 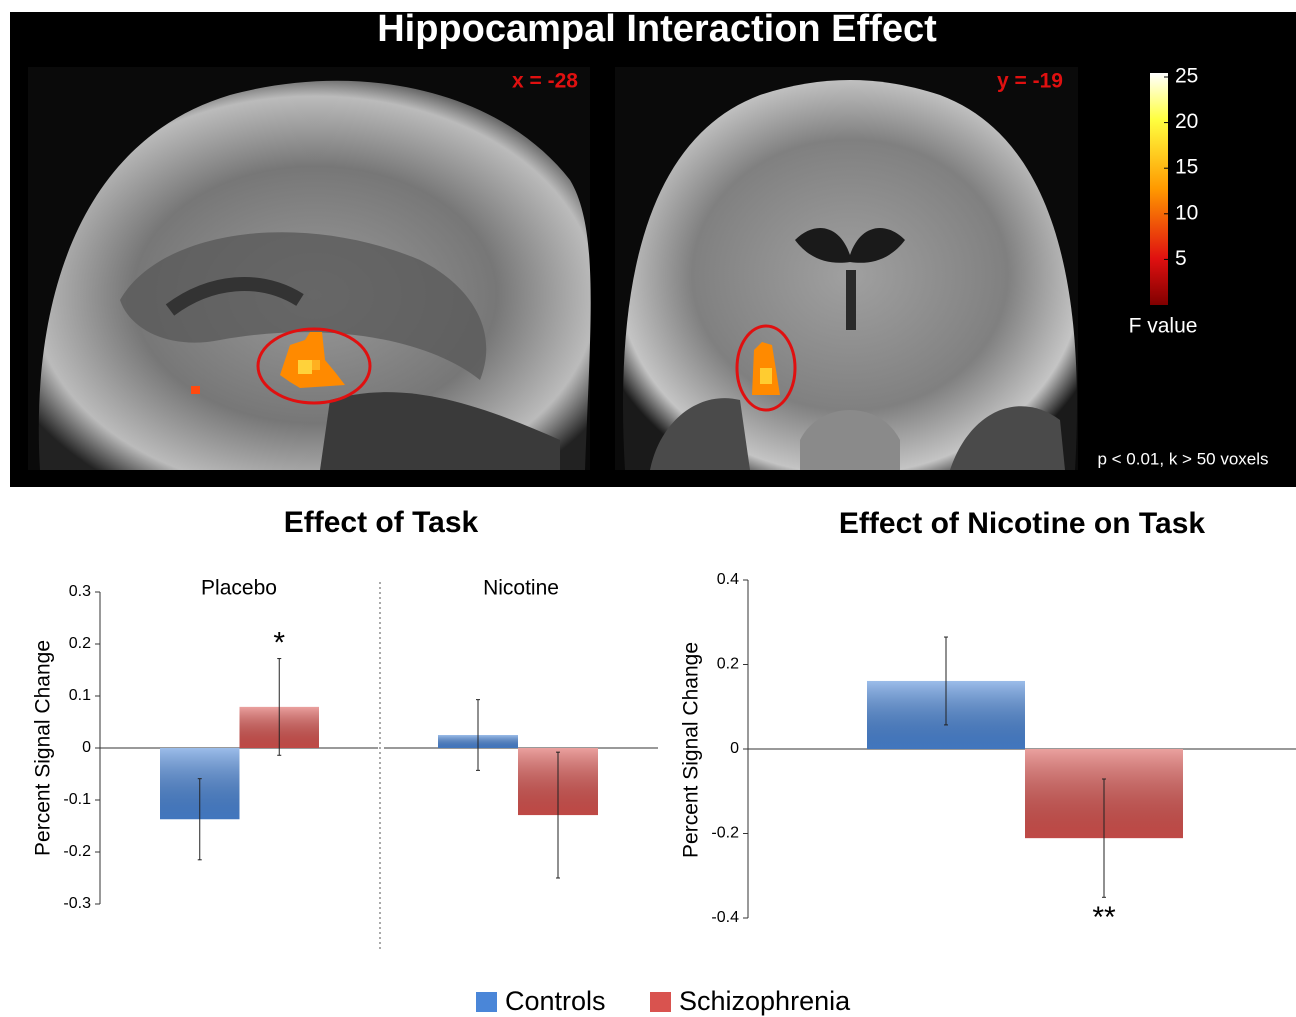 What do you see at coordinates (1186, 121) in the screenshot?
I see `colorbar-tick-label: 20` at bounding box center [1186, 121].